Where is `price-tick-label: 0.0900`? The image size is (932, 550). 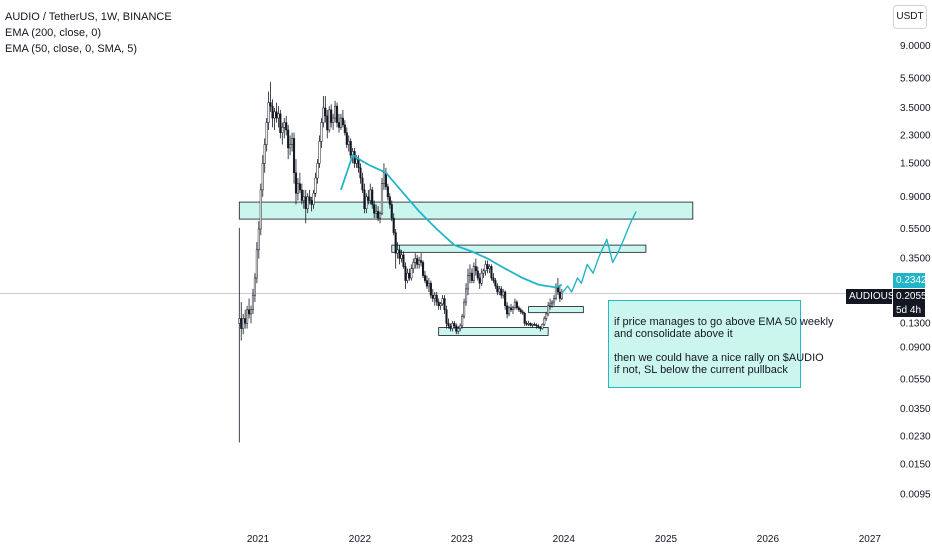 price-tick-label: 0.0900 is located at coordinates (915, 347).